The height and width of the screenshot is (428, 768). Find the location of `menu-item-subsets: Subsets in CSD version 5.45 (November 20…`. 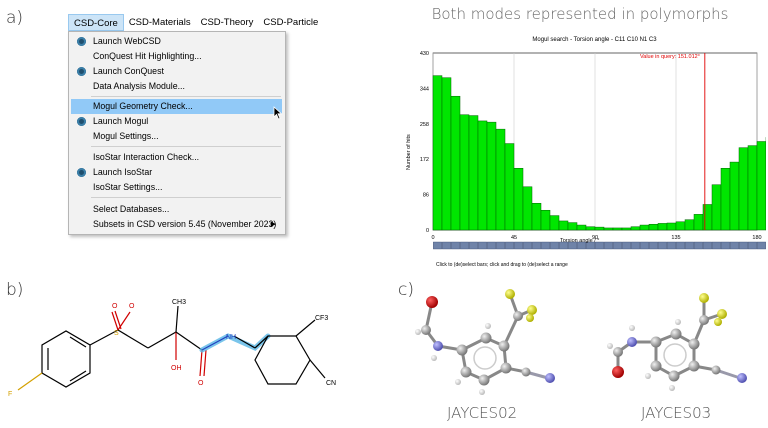

menu-item-subsets: Subsets in CSD version 5.45 (November 20… is located at coordinates (176, 224).